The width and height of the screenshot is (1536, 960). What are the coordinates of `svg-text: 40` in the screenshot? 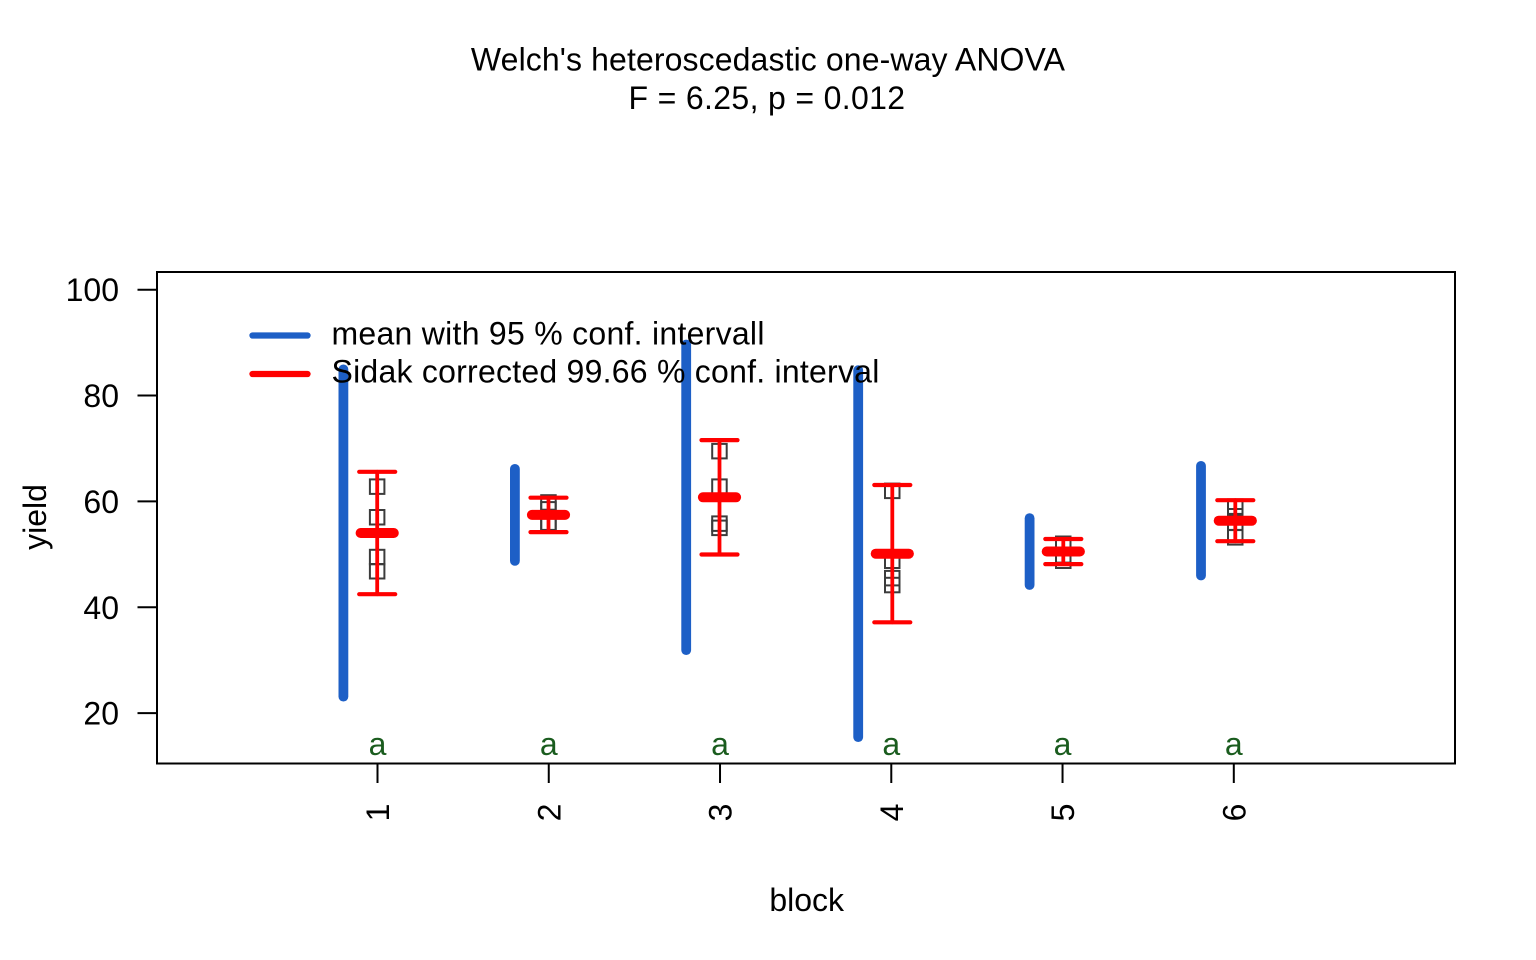 It's located at (101, 608).